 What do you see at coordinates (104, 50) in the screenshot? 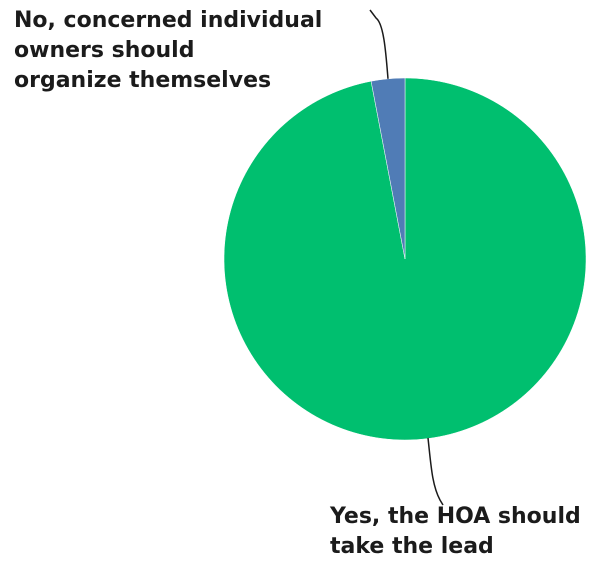
I see `slice-label-no-line-2: owners should` at bounding box center [104, 50].